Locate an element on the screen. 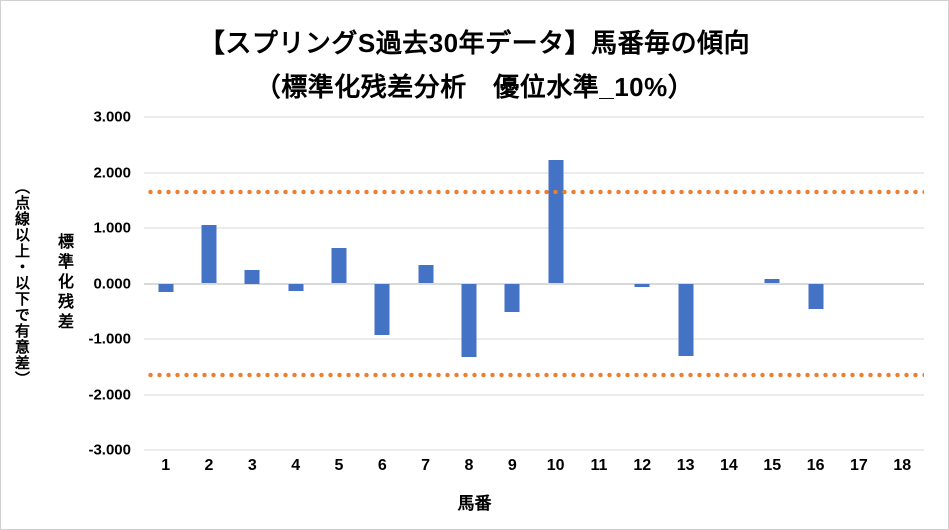 The height and width of the screenshot is (530, 949). y-tick-label: 3.000 is located at coordinates (112, 117).